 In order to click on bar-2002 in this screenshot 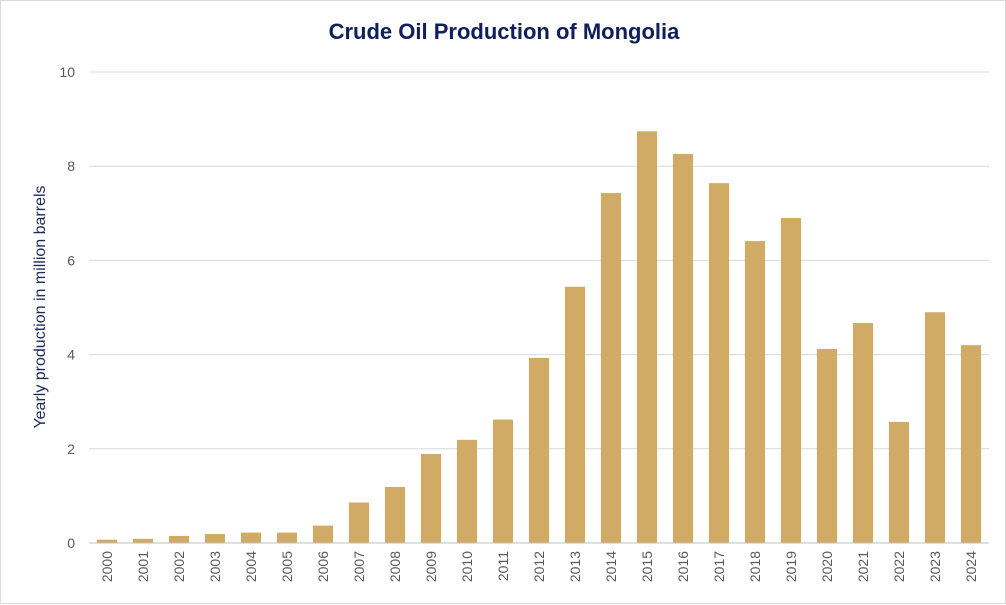, I will do `click(179, 539)`.